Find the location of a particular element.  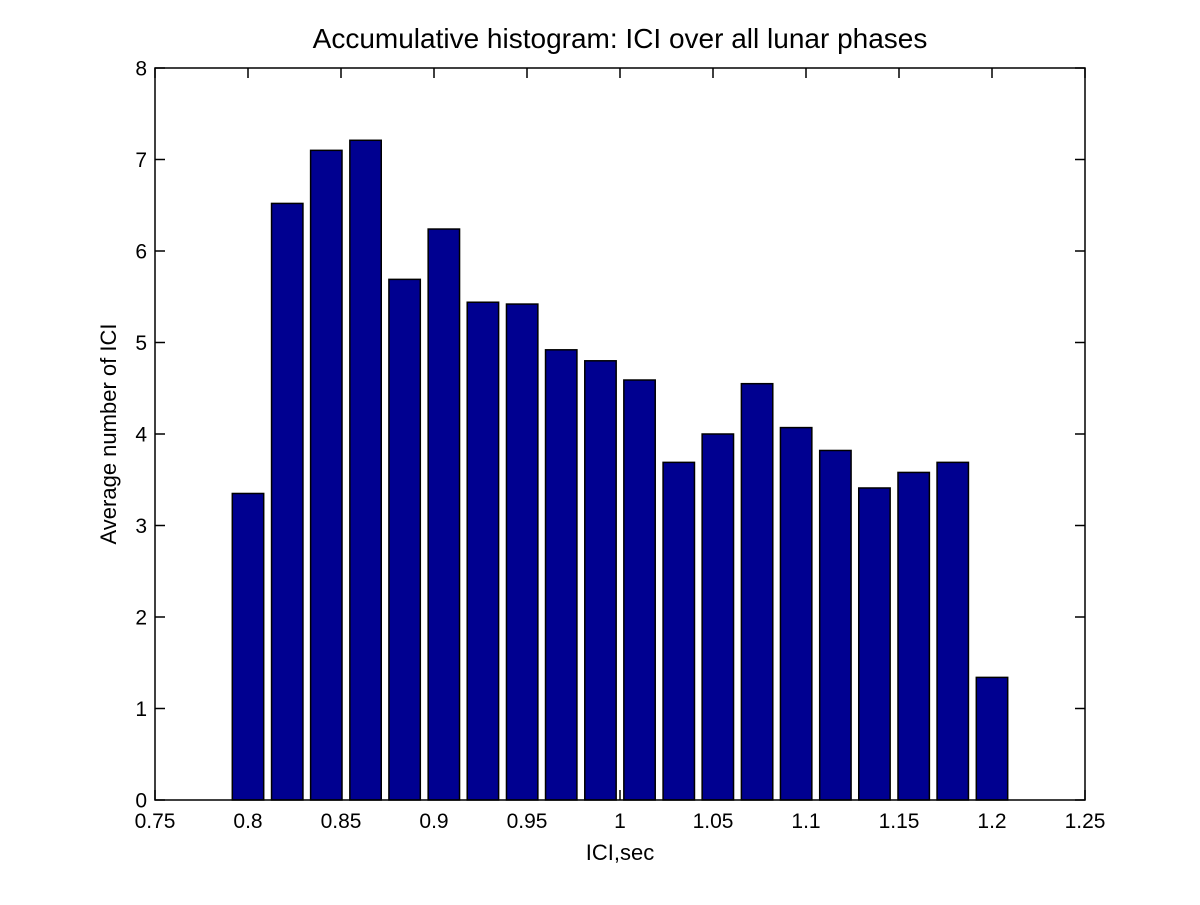

x-tick-label: 1.05 is located at coordinates (713, 821).